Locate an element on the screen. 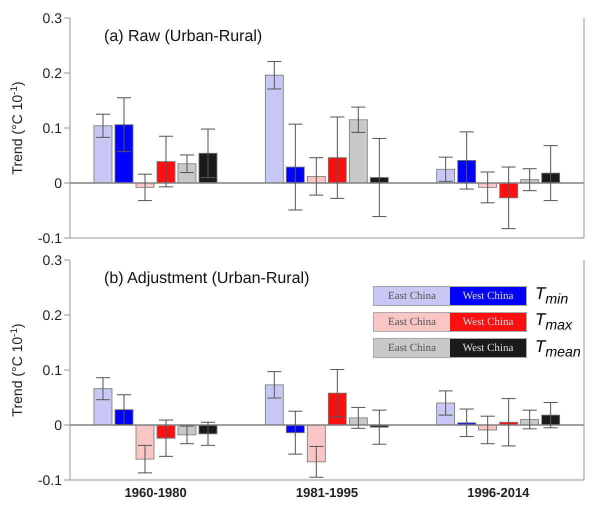 The width and height of the screenshot is (597, 510). x-tick-label: 1960-1980 is located at coordinates (155, 492).